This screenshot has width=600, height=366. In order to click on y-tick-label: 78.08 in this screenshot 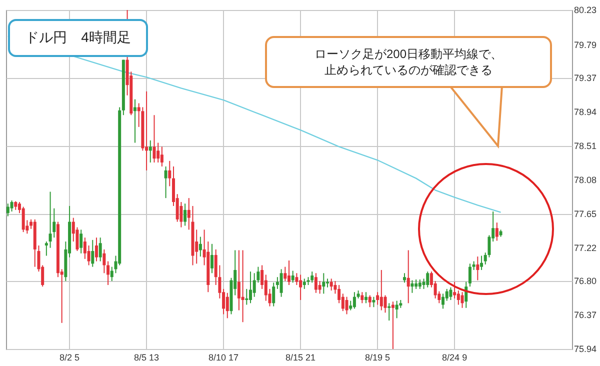, I will do `click(585, 179)`.